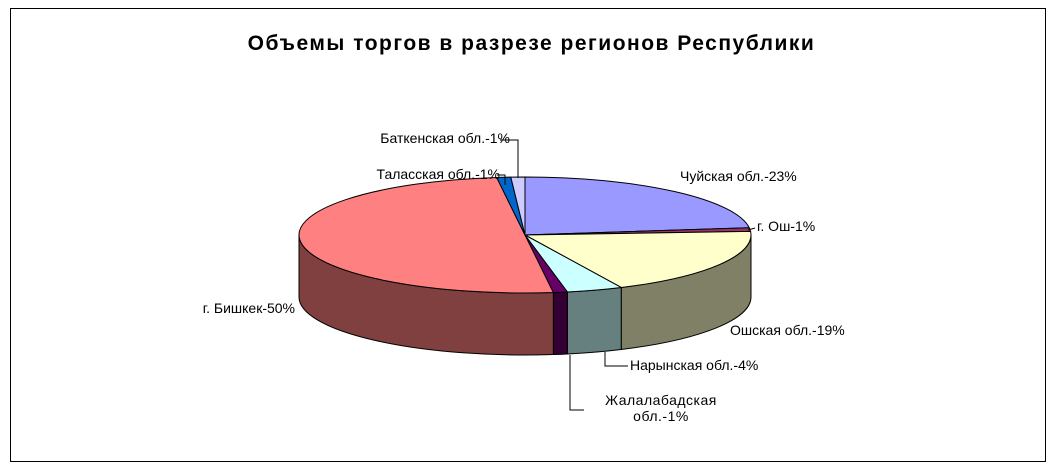  What do you see at coordinates (661, 408) in the screenshot?
I see `data-label: Жалалабадская обл.-1%` at bounding box center [661, 408].